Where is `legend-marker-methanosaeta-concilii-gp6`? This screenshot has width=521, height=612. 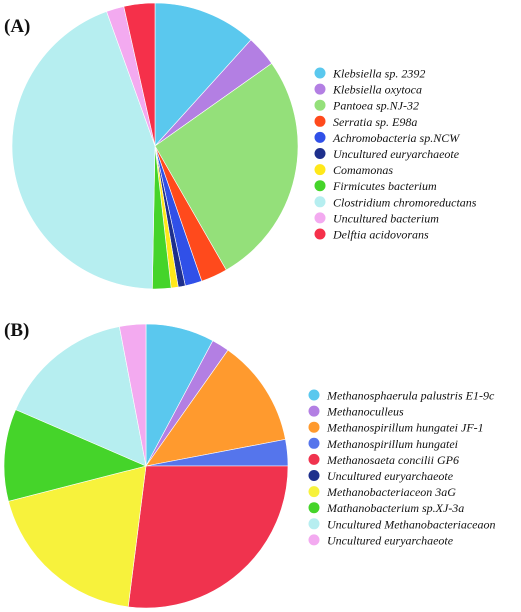
legend-marker-methanosaeta-concilii-gp6 is located at coordinates (314, 459).